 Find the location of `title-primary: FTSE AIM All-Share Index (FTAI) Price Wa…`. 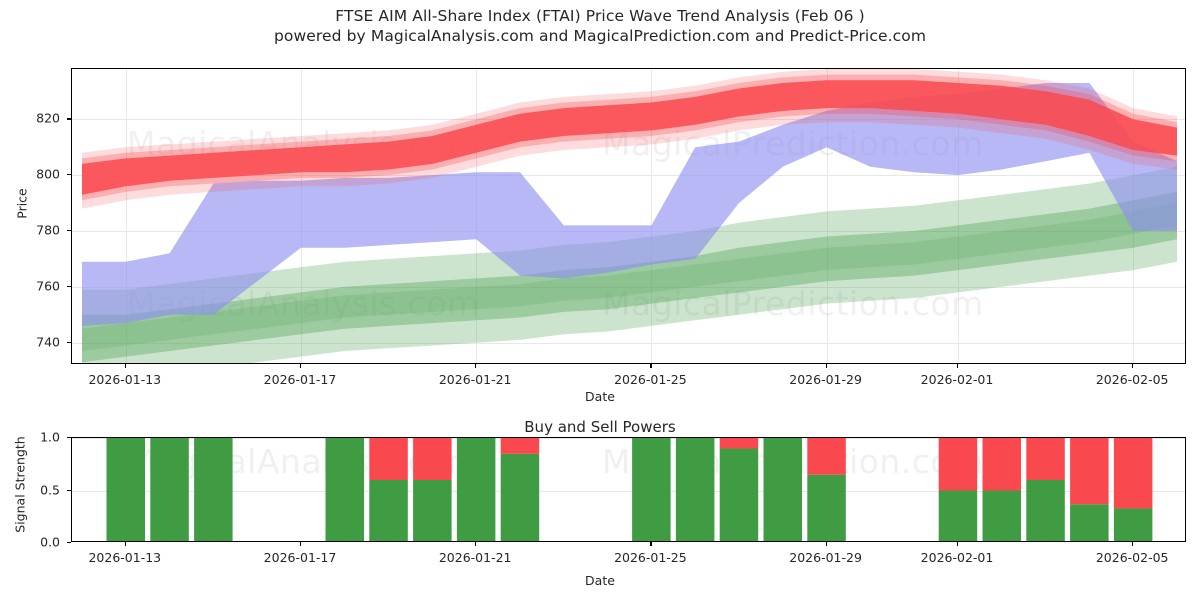

title-primary: FTSE AIM All-Share Index (FTAI) Price Wa… is located at coordinates (600, 16).